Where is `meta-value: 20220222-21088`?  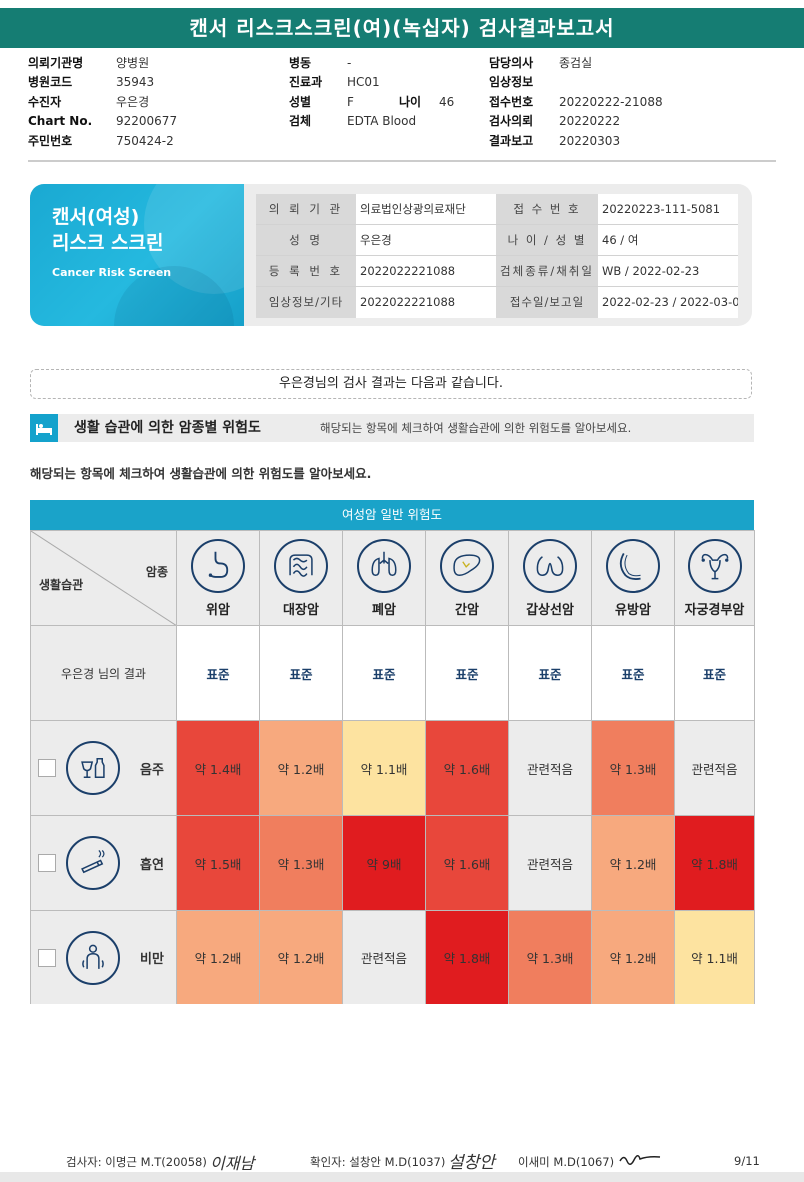
meta-value: 20220222-21088 is located at coordinates (611, 101).